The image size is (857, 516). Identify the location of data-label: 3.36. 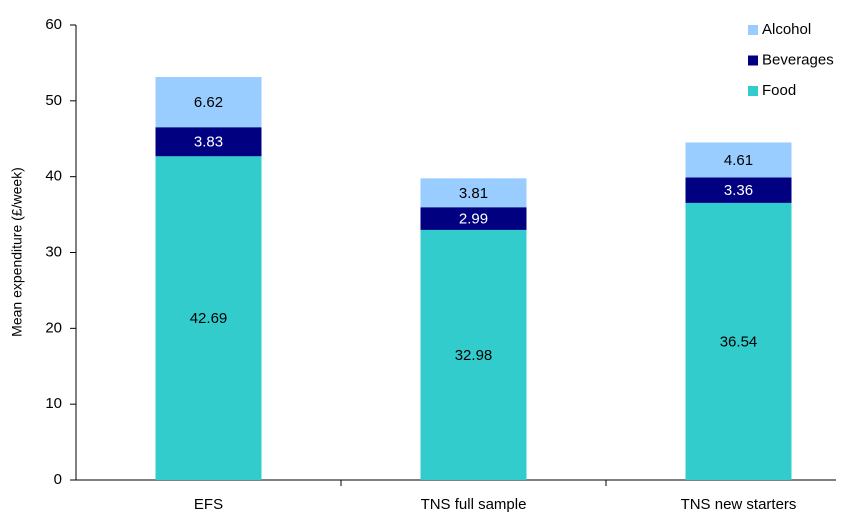
(738, 190).